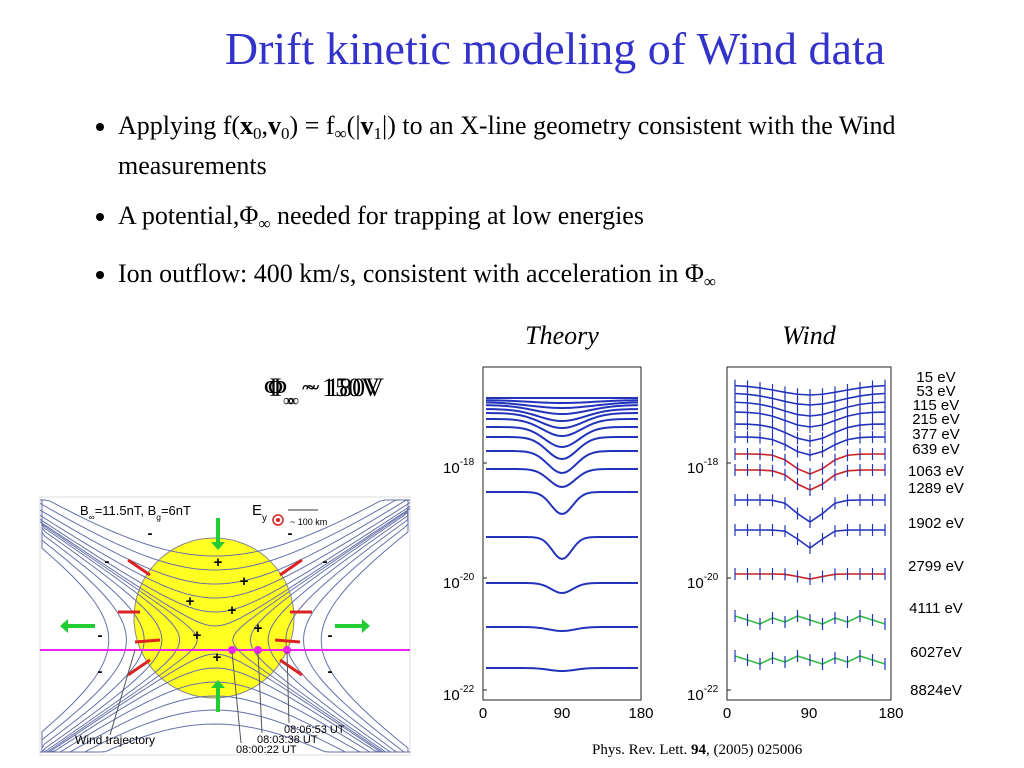  I want to click on time-label: 08:00:22 UT, so click(266, 750).